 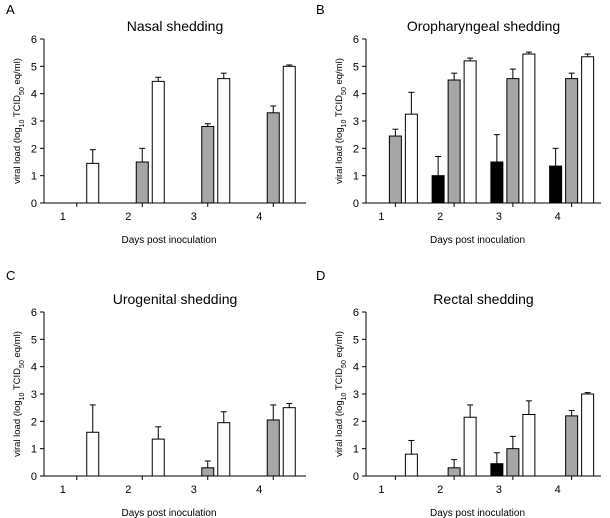 What do you see at coordinates (320, 275) in the screenshot?
I see `panel-letter: D` at bounding box center [320, 275].